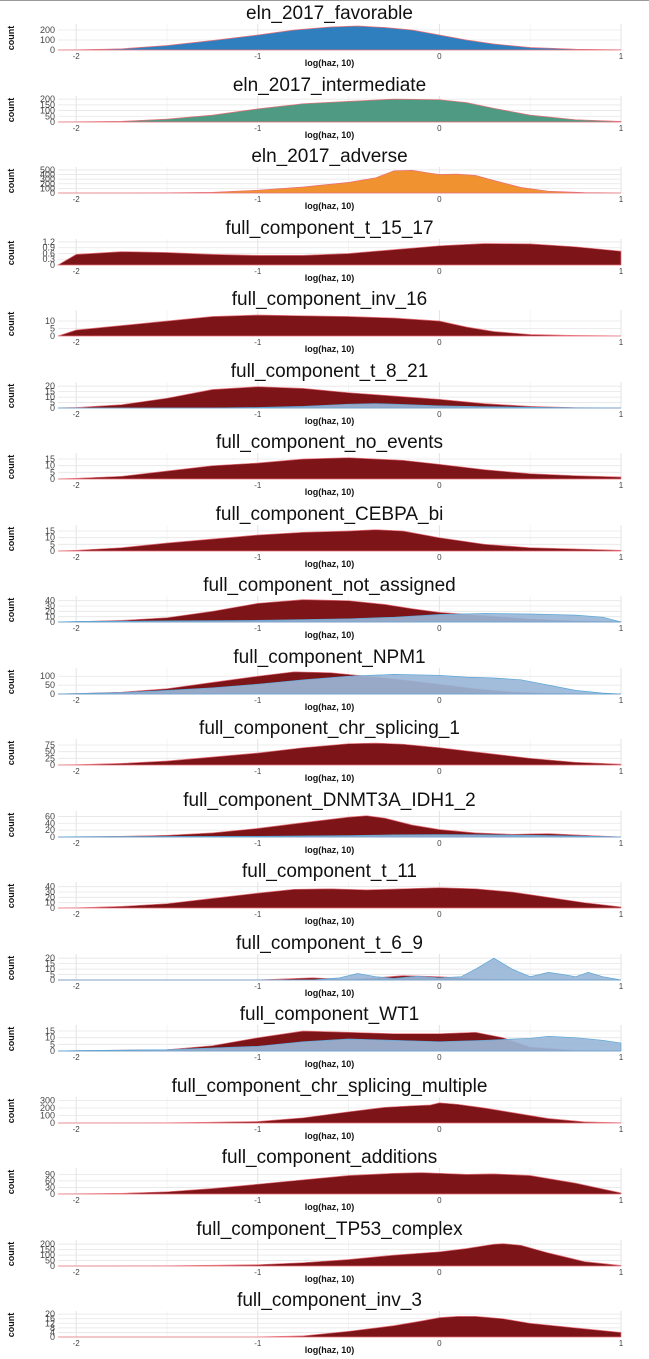 Image resolution: width=649 pixels, height=1359 pixels. What do you see at coordinates (50, 685) in the screenshot?
I see `y-tick-label: 50` at bounding box center [50, 685].